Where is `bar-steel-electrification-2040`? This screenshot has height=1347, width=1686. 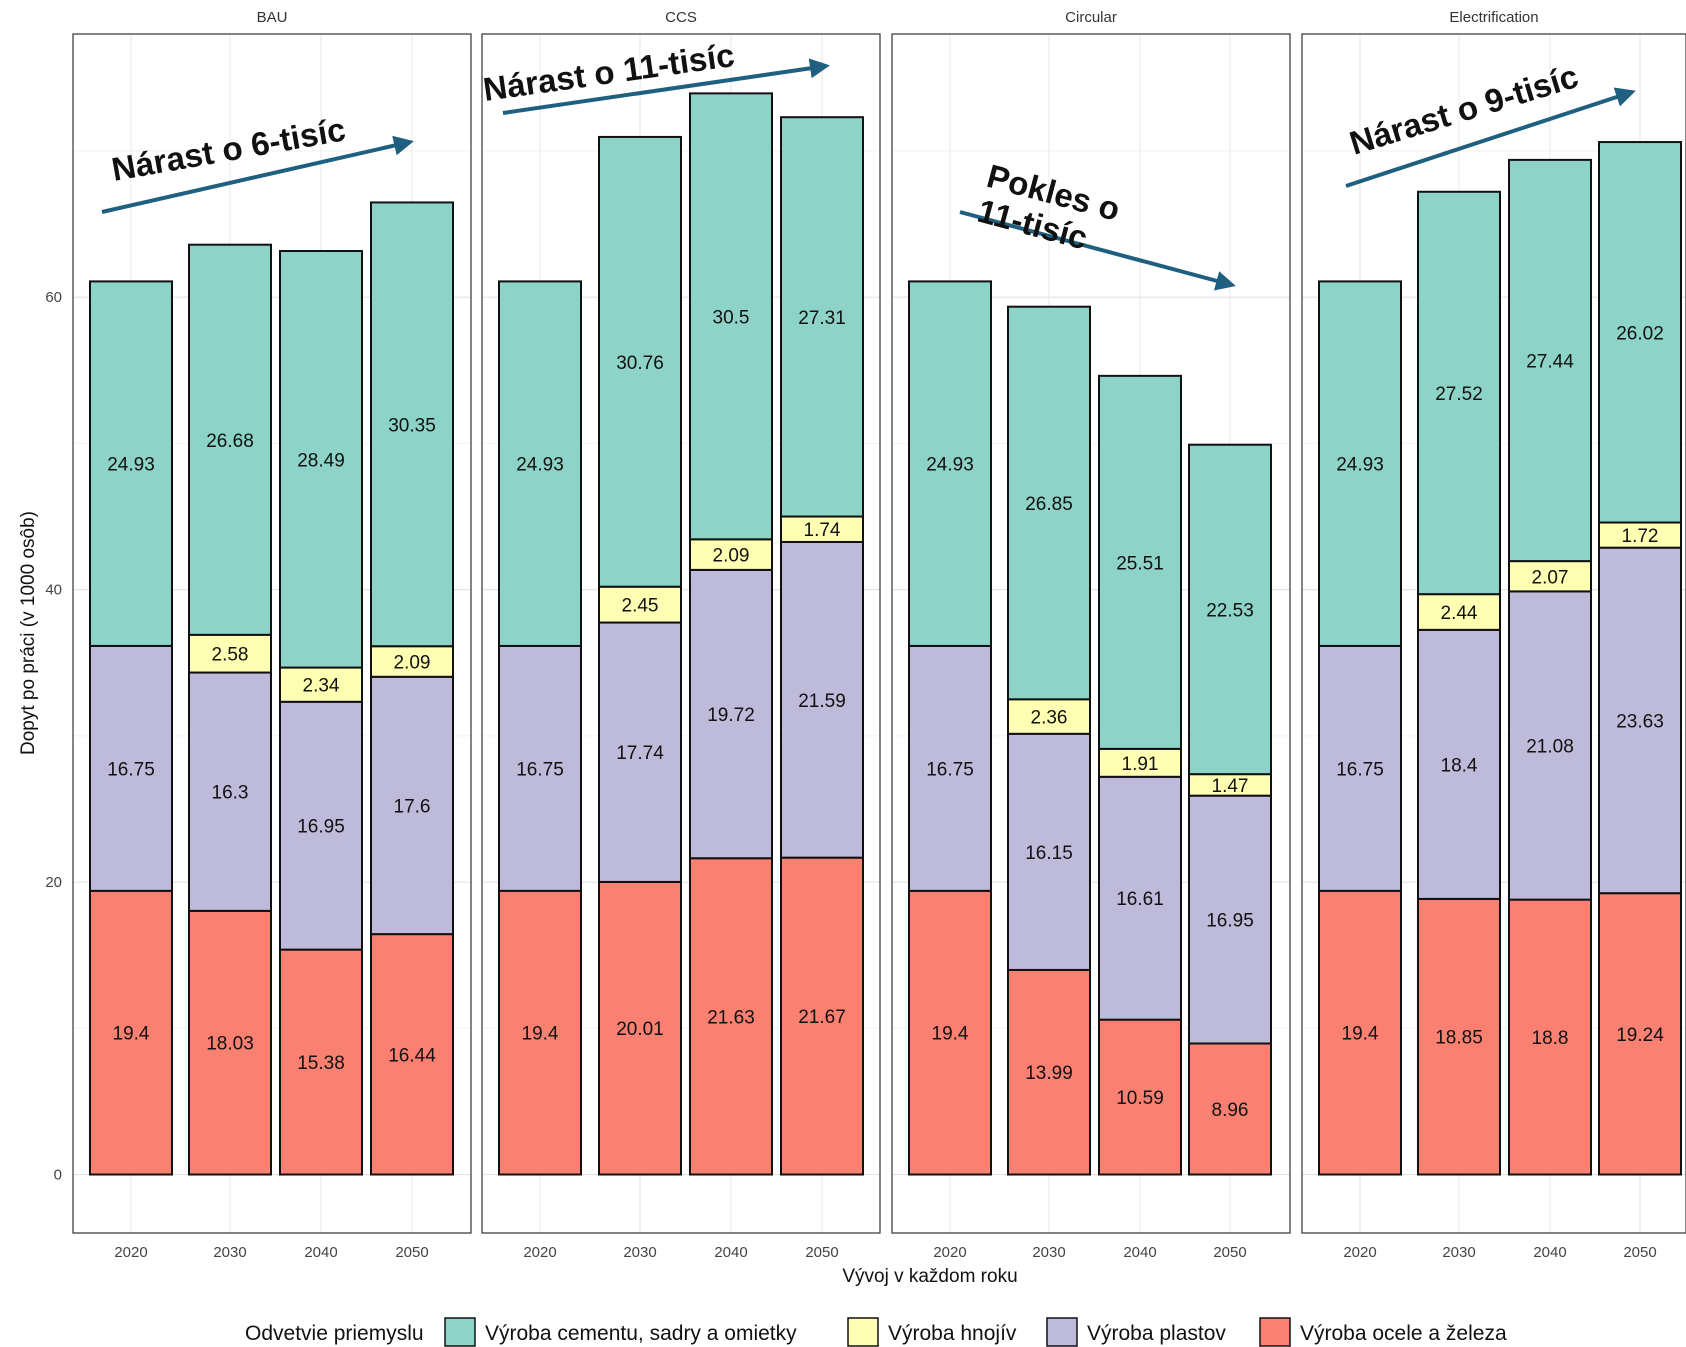
bar-steel-electrification-2040 is located at coordinates (1550, 1037).